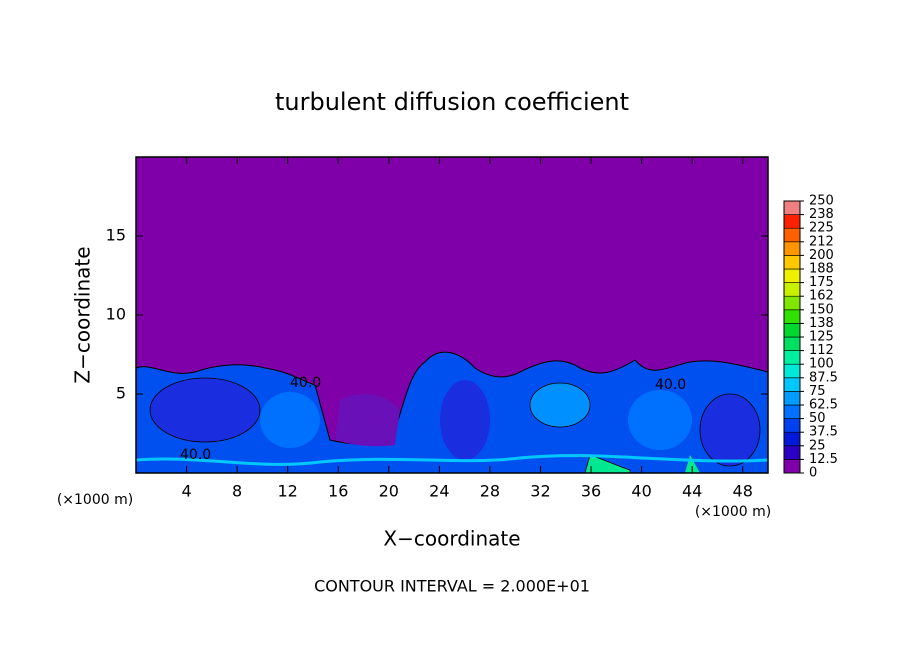 Image resolution: width=904 pixels, height=654 pixels. I want to click on colorbar-label: 138, so click(821, 323).